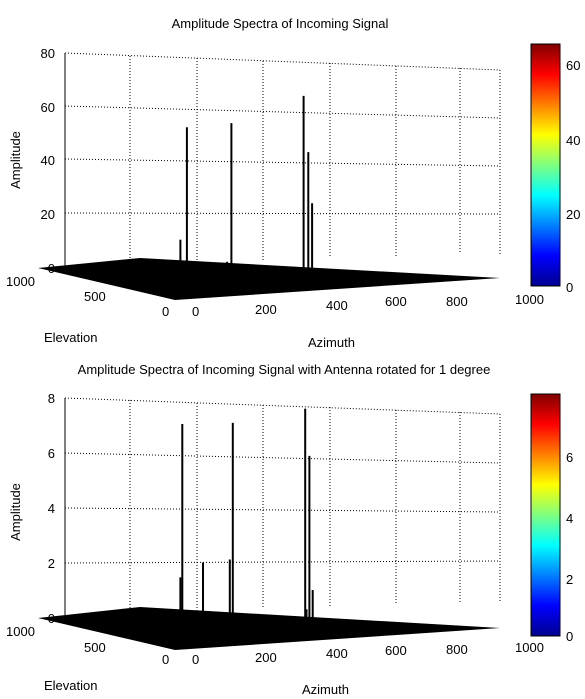  Describe the element at coordinates (337, 653) in the screenshot. I see `bottom-azi-tick: 400` at that location.